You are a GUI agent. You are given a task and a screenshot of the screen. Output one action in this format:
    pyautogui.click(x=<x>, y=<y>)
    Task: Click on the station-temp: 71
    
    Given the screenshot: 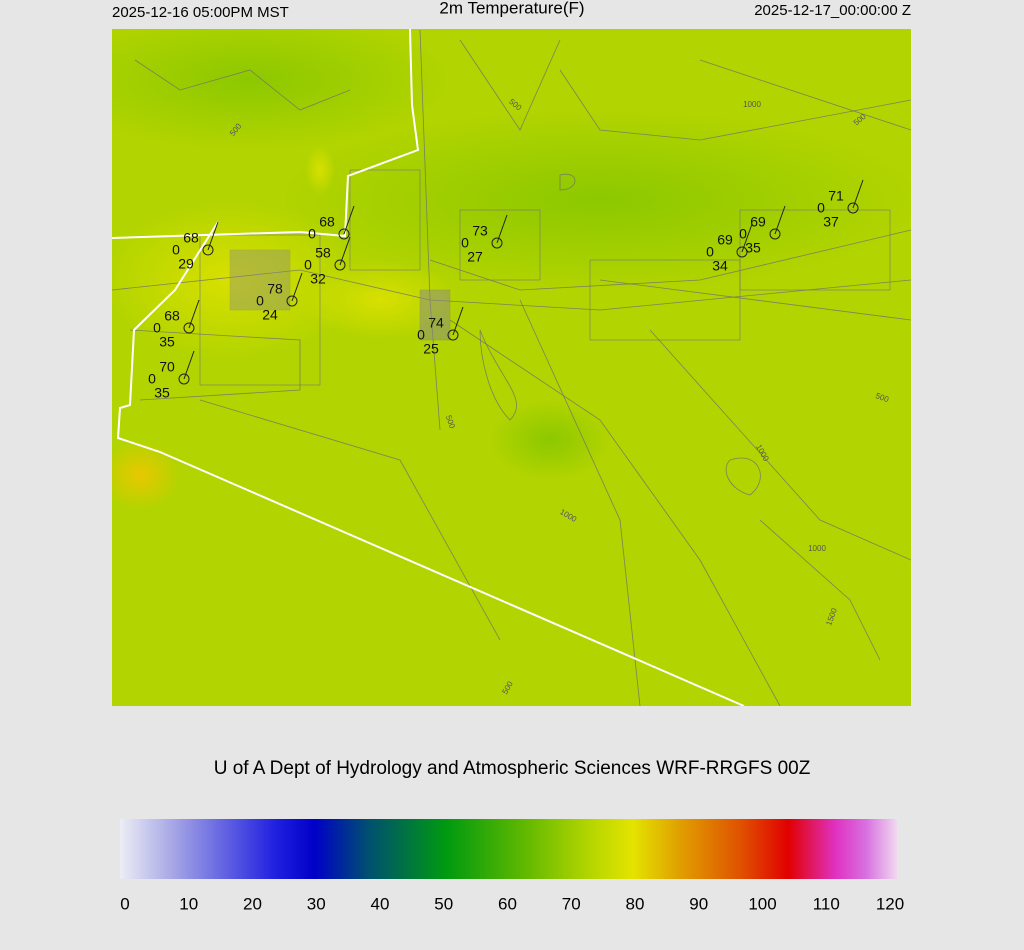 What is the action you would take?
    pyautogui.click(x=836, y=196)
    